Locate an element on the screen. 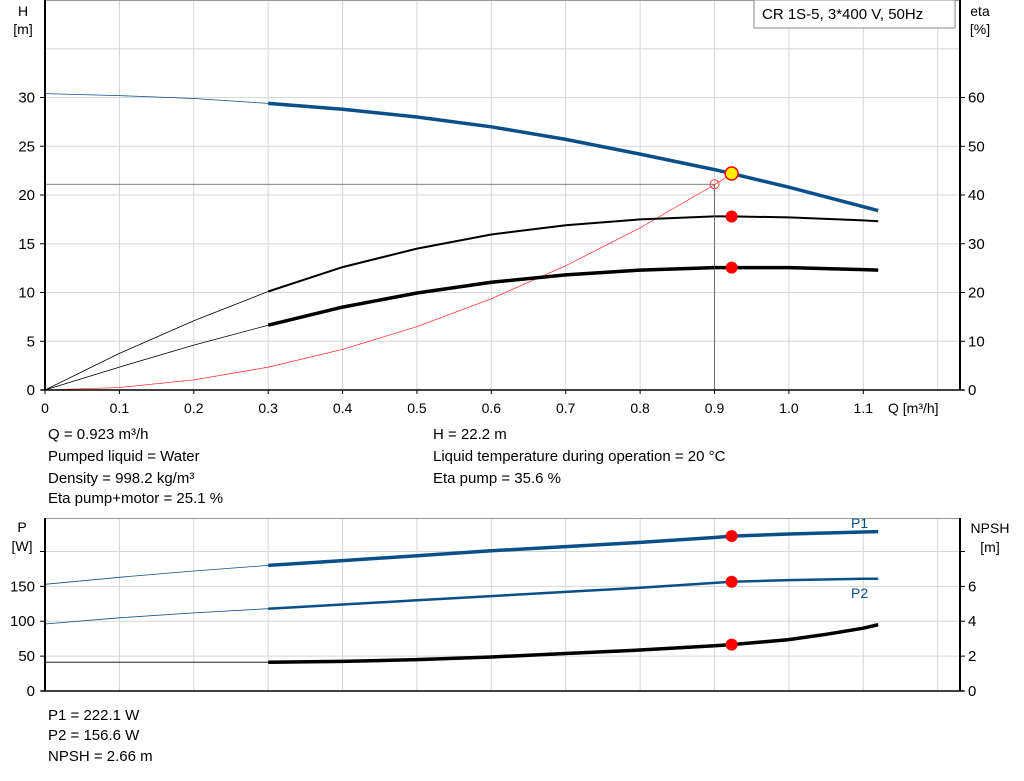 This screenshot has width=1024, height=781. x-tick-label: 0.1 is located at coordinates (120, 408).